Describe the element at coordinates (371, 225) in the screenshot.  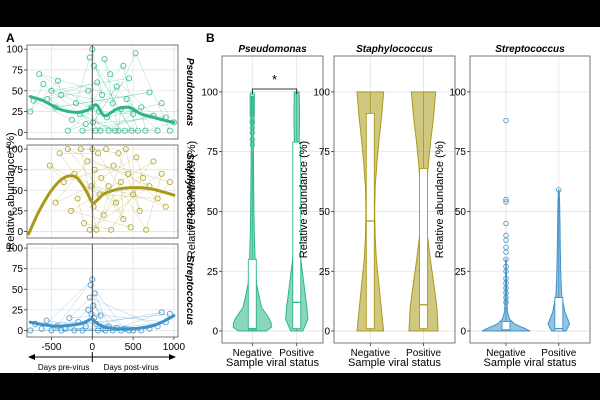
I see `violin-group-negative: Negative` at that location.